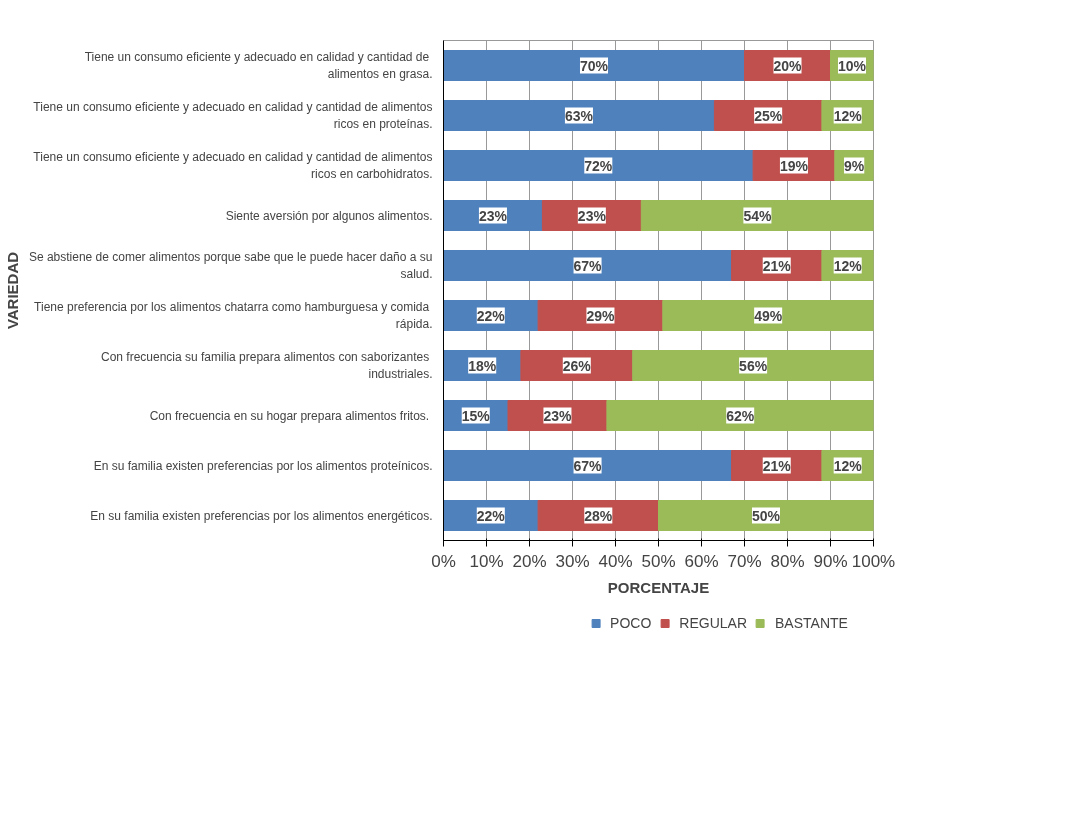  I want to click on x-tick-label: 90%, so click(830, 561).